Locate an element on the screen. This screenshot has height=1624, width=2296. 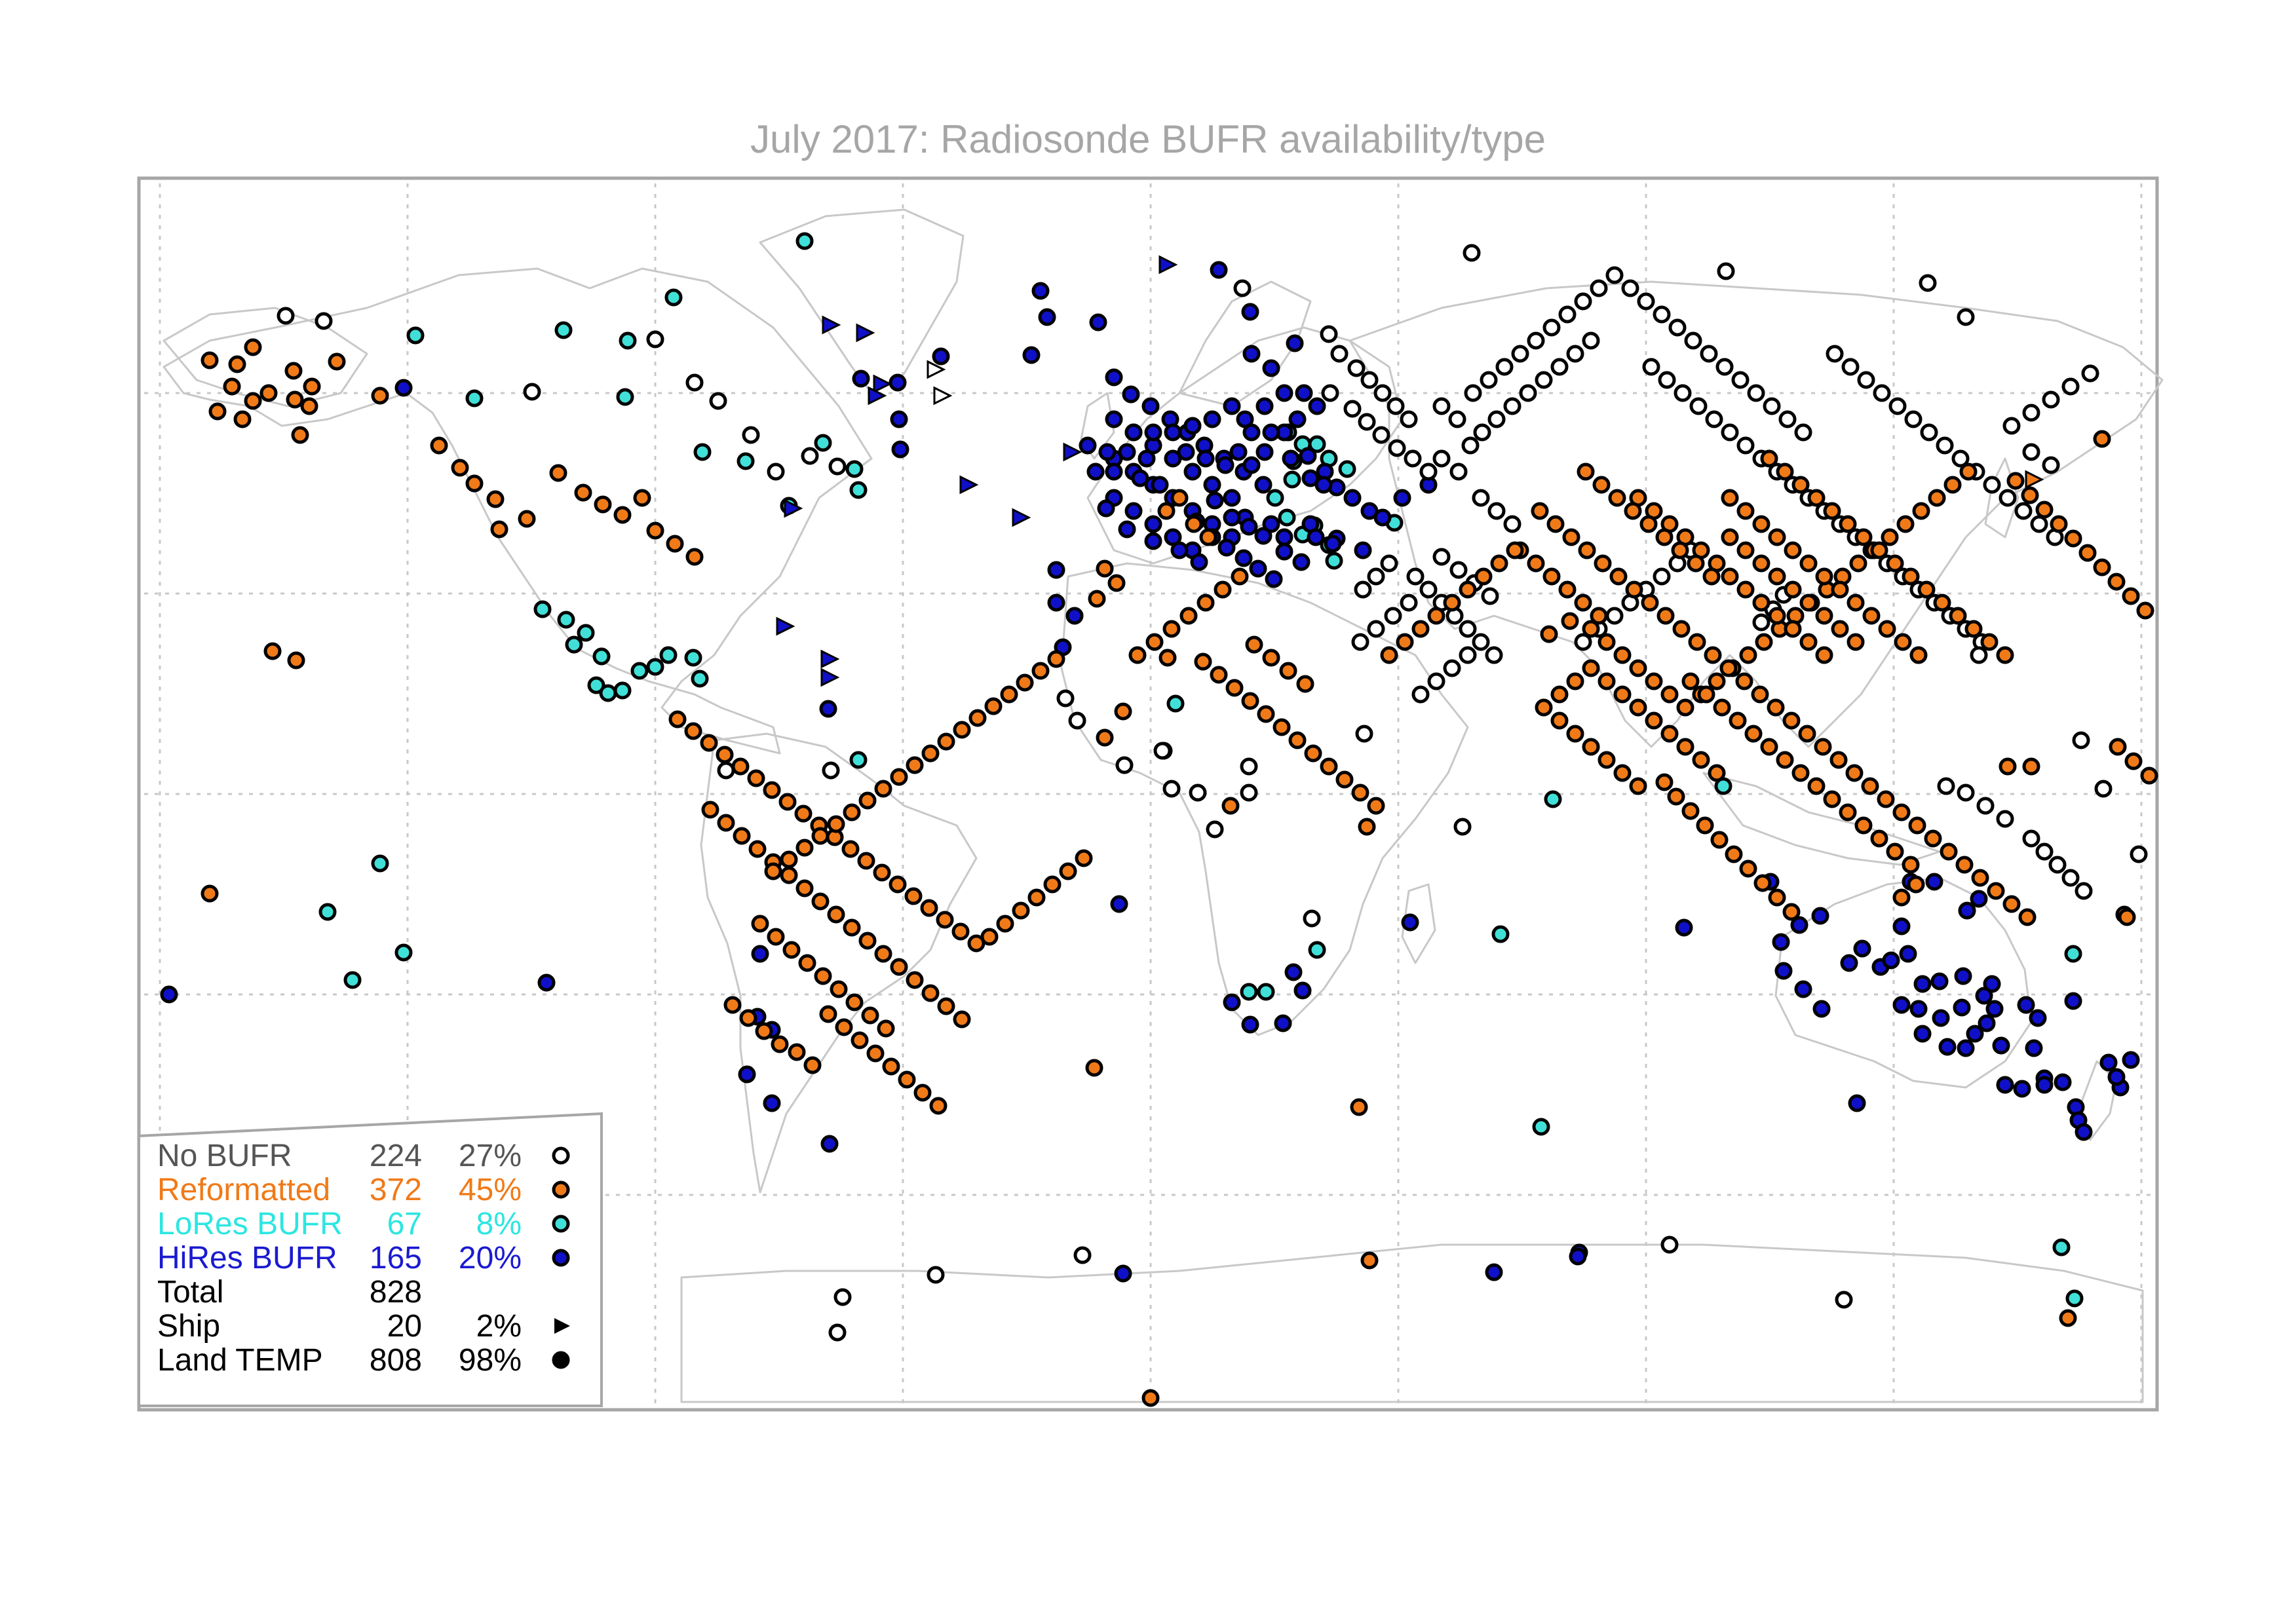
legend-count: 224 is located at coordinates (396, 1156).